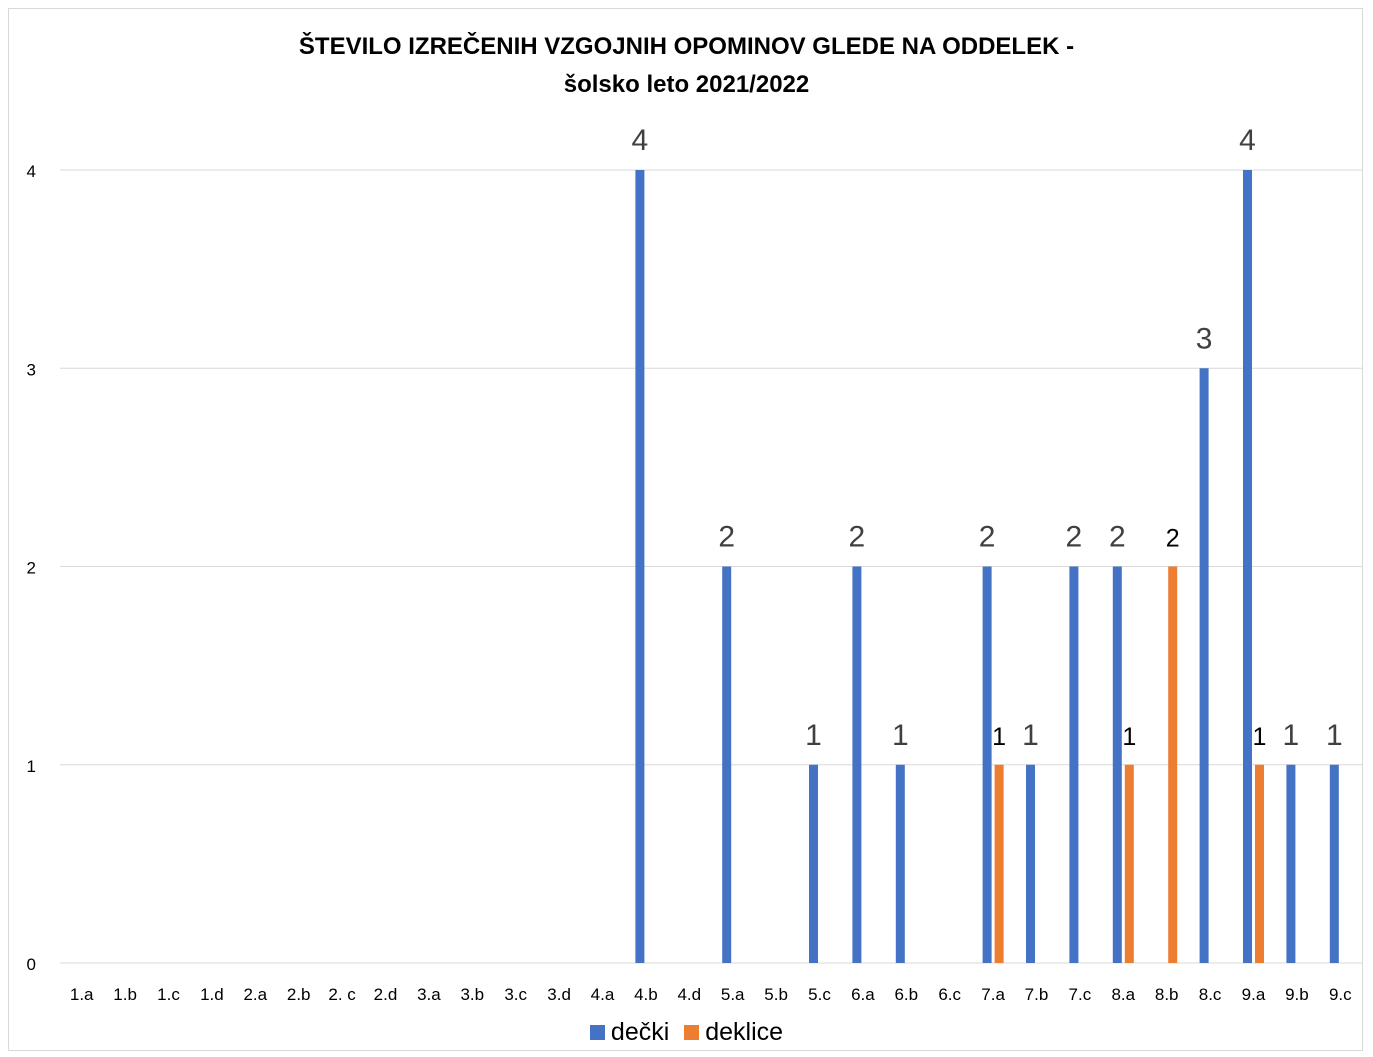 The height and width of the screenshot is (1057, 1373). I want to click on x-tick-label: 3.a, so click(429, 994).